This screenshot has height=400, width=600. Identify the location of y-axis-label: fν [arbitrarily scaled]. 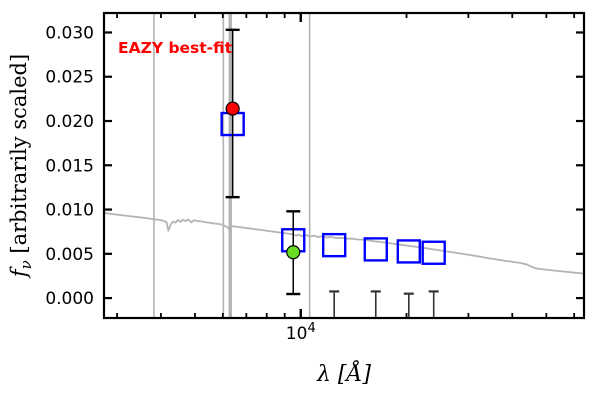
(21, 166).